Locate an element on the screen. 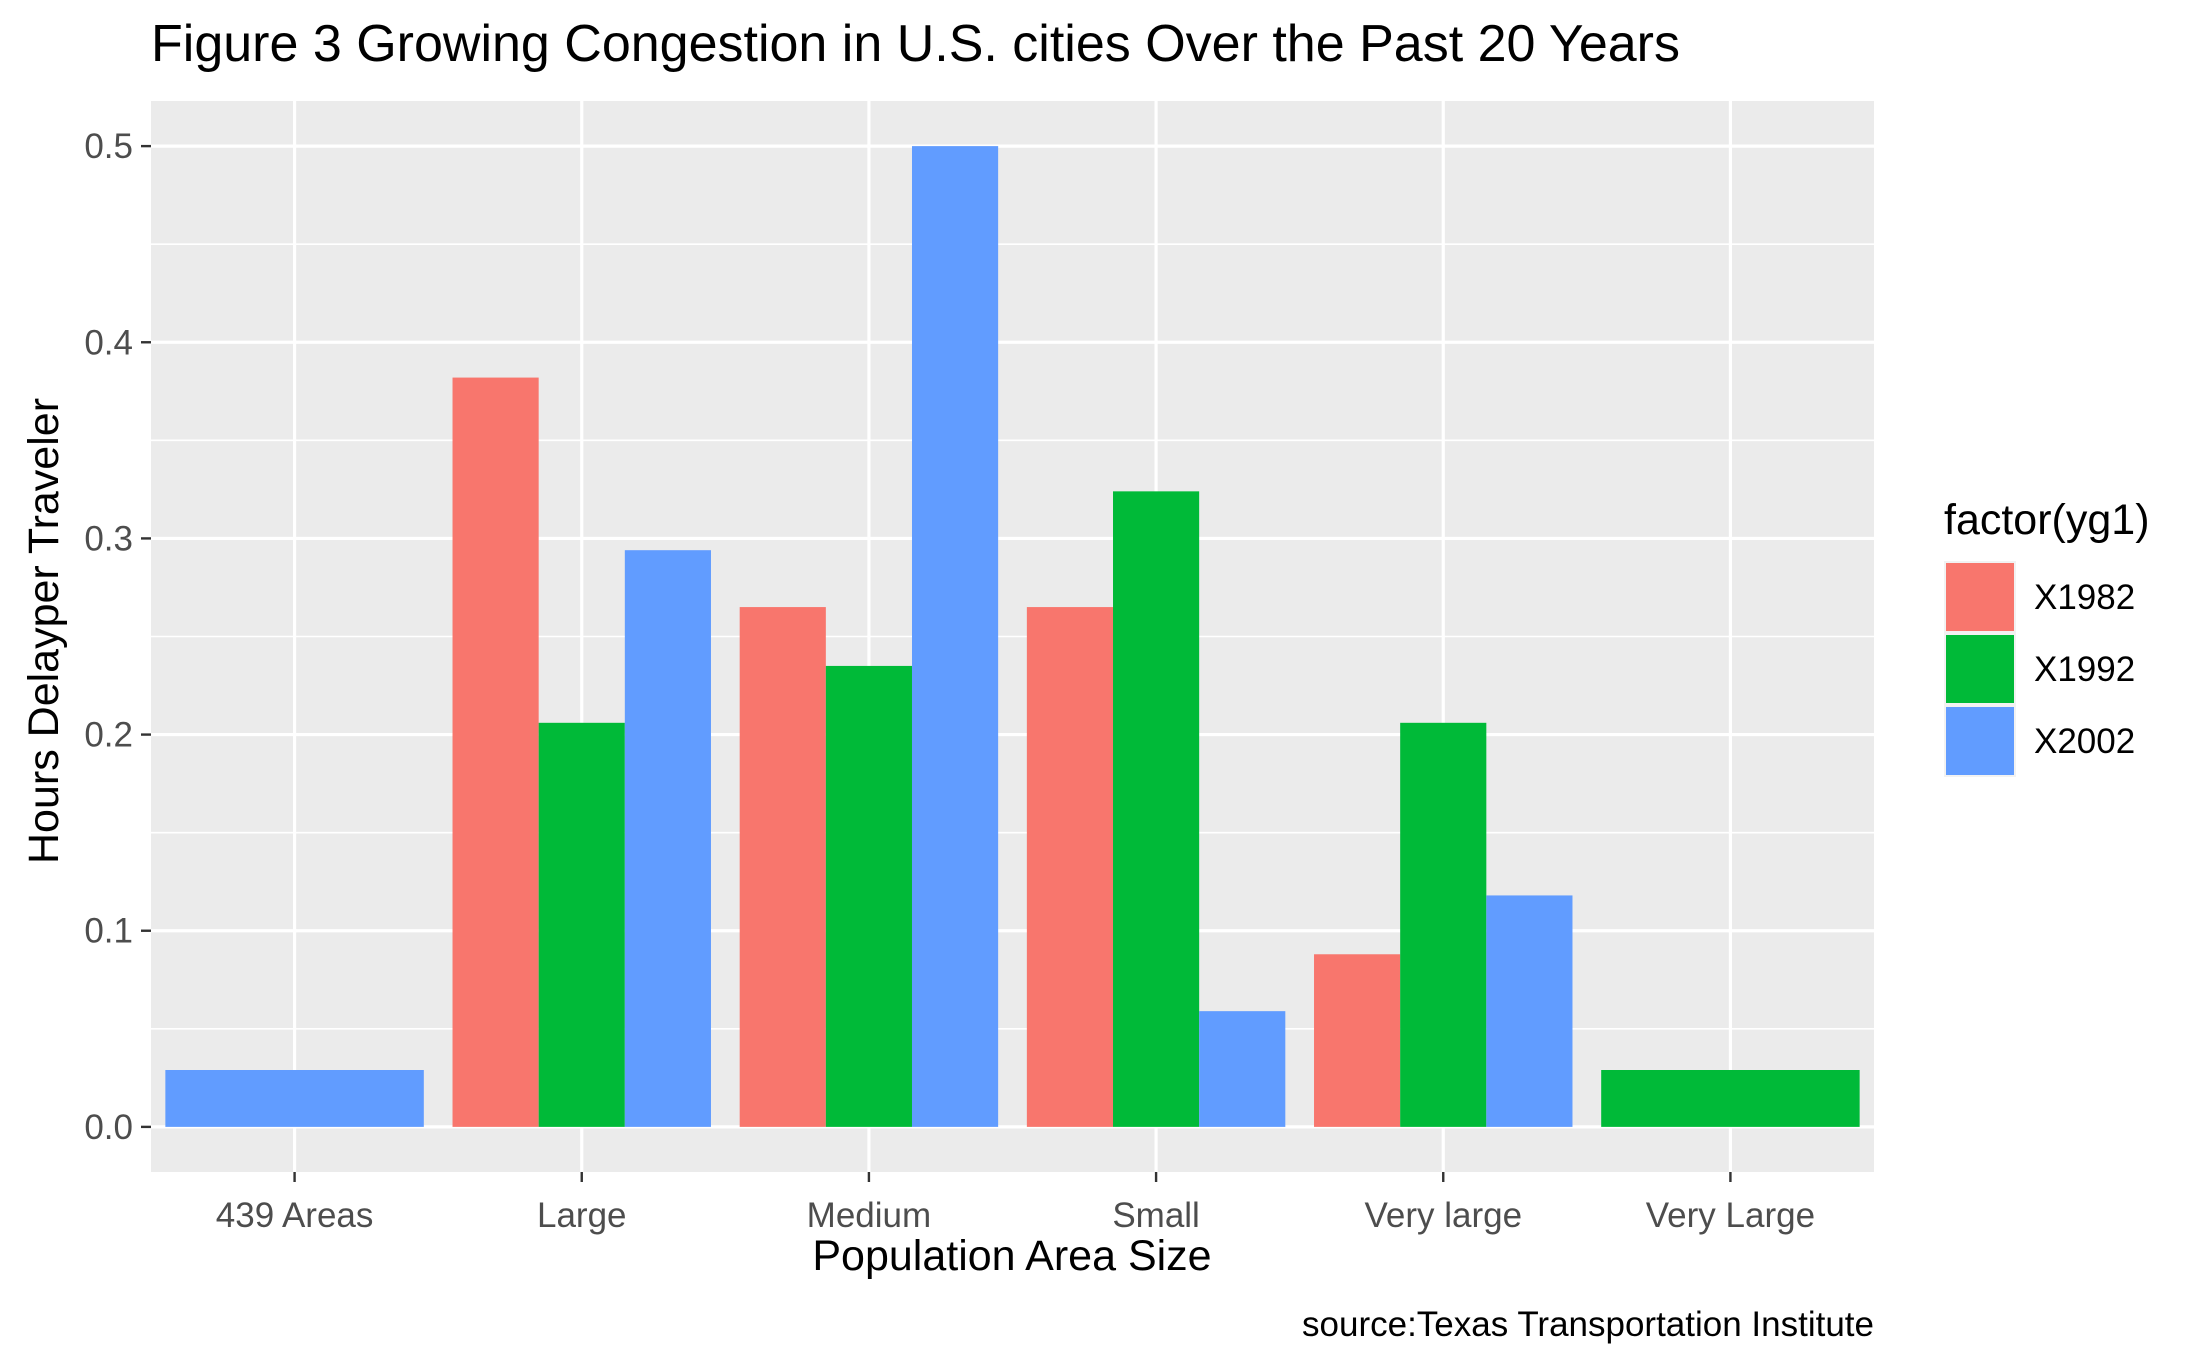 The width and height of the screenshot is (2187, 1350). y-tick-label: 0.3 is located at coordinates (108, 538).